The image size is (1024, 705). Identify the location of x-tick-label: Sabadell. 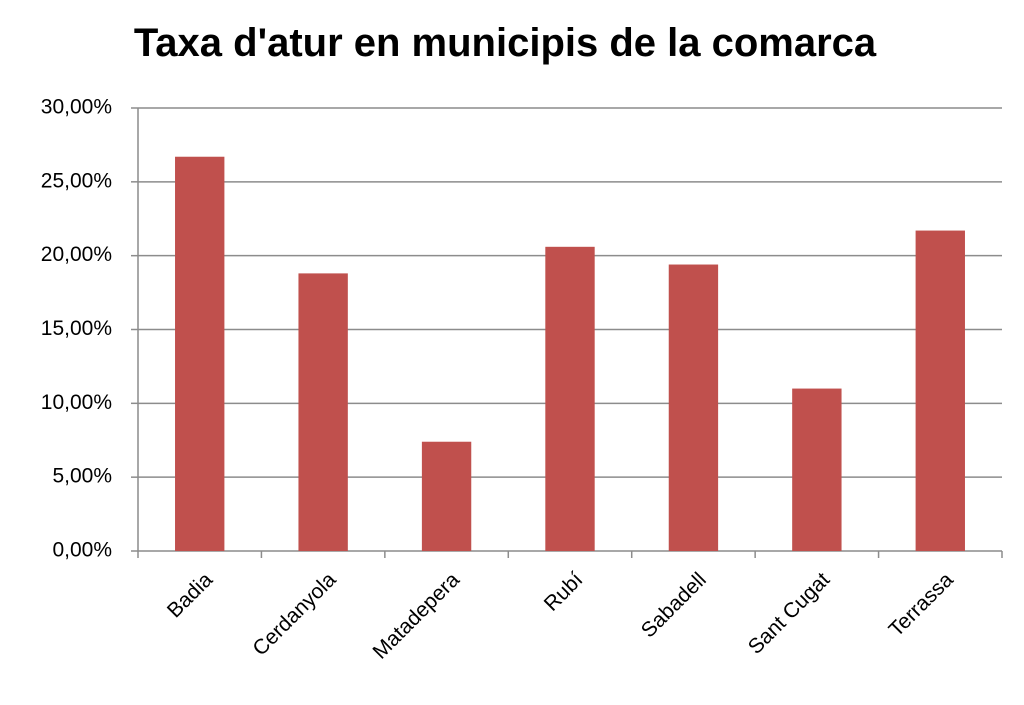
(674, 605).